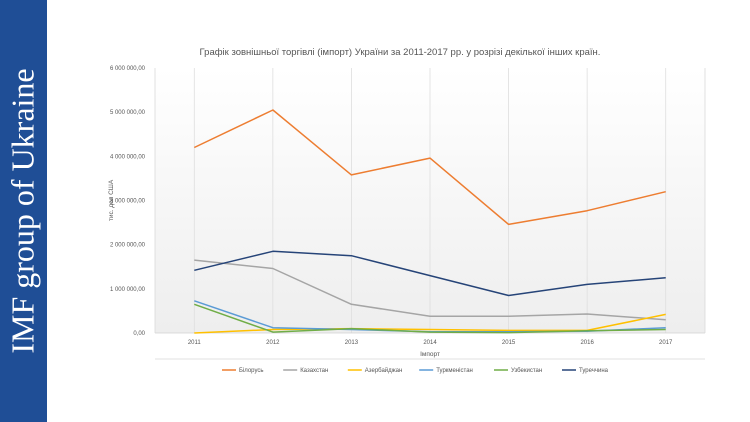 The height and width of the screenshot is (422, 750). Describe the element at coordinates (23, 211) in the screenshot. I see `side-banner: IMF group of Ukraine` at that location.